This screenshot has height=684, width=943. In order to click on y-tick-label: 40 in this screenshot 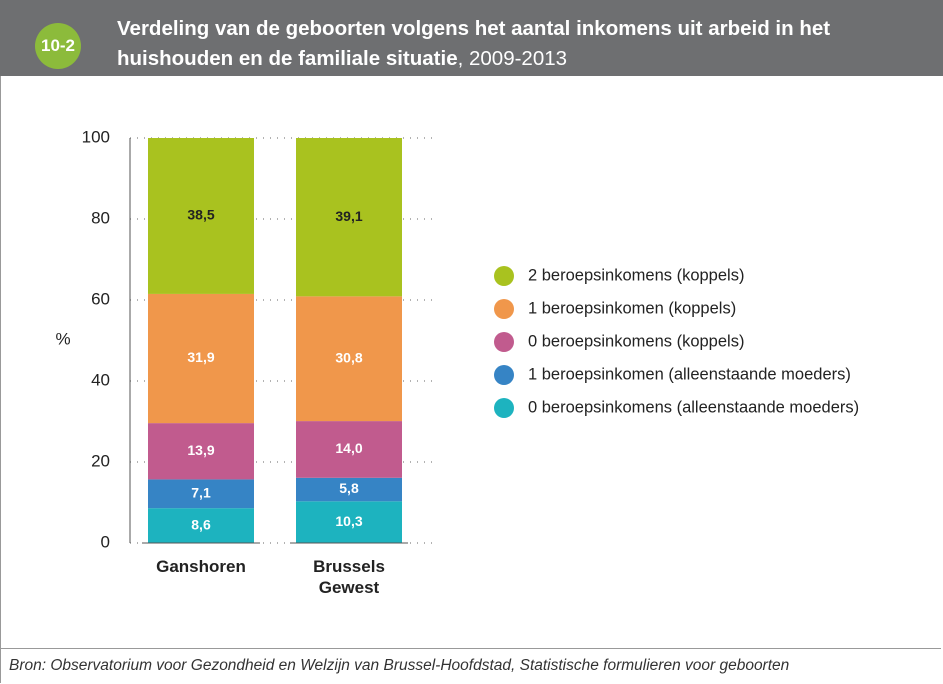, I will do `click(100, 379)`.